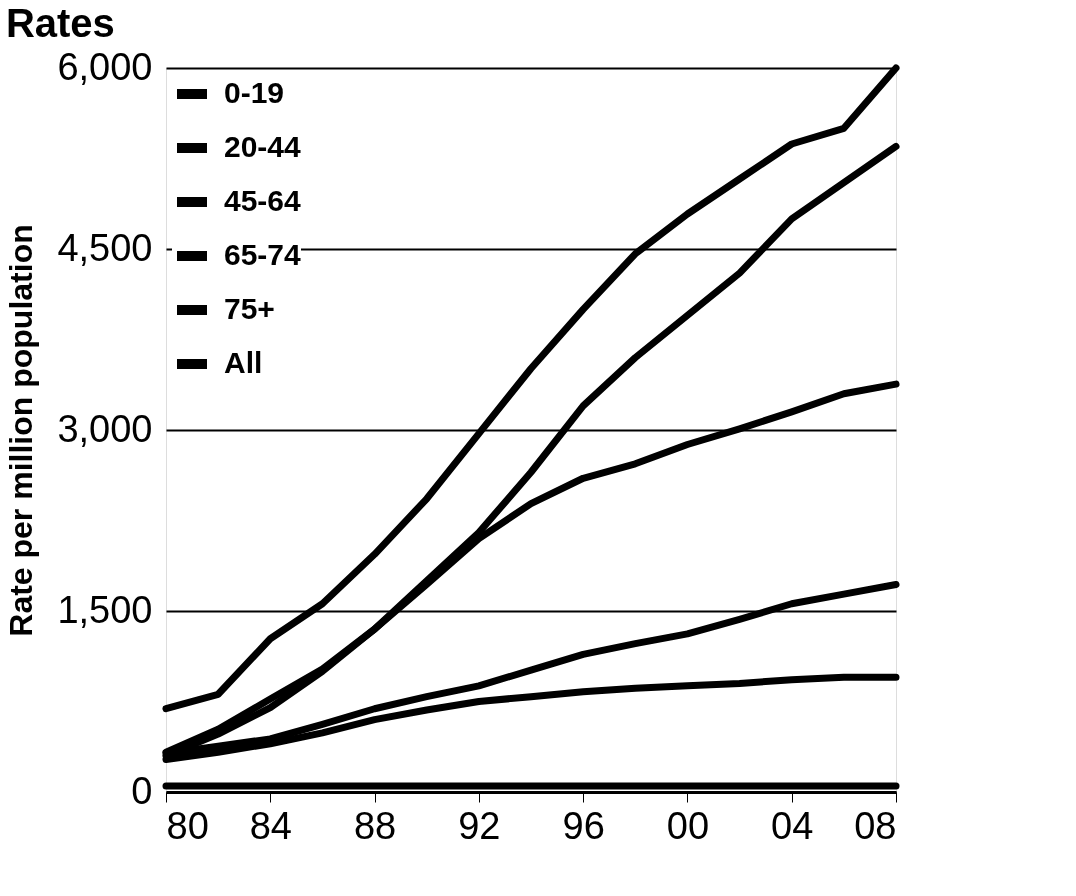 The width and height of the screenshot is (1076, 896). Describe the element at coordinates (105, 247) in the screenshot. I see `y-tick-label: 4,500` at that location.